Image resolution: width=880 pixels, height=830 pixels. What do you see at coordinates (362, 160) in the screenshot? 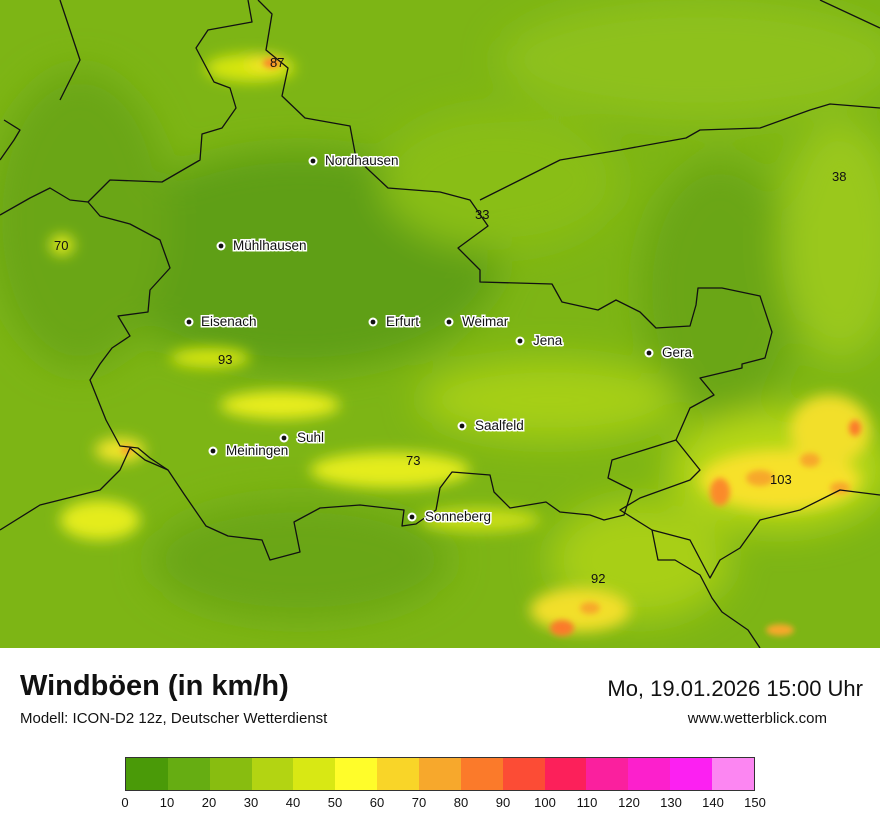
I see `city-label: Nordhausen` at bounding box center [362, 160].